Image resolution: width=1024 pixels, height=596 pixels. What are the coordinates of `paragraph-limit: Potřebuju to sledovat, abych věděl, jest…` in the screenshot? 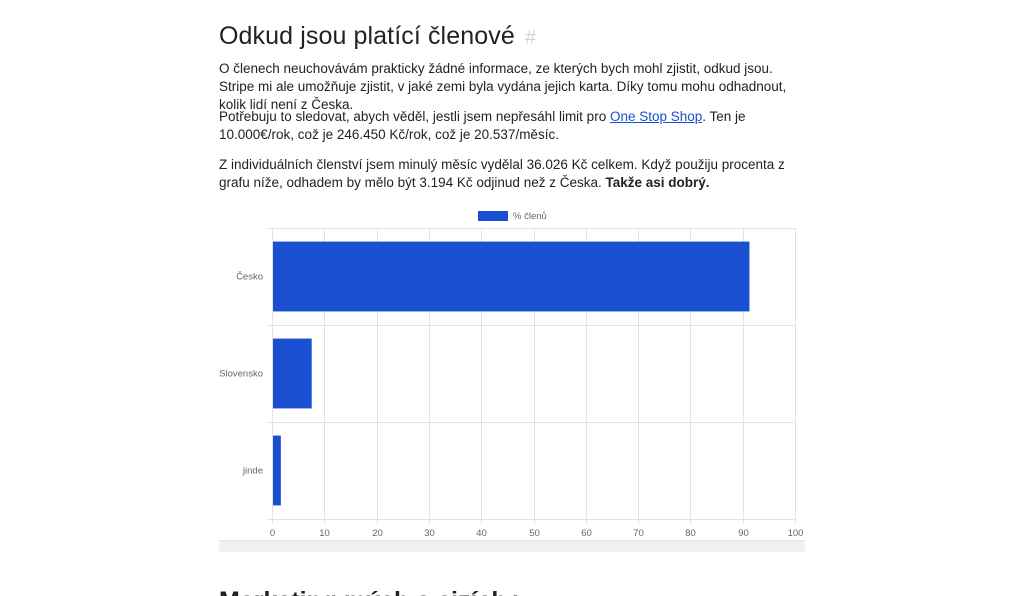 It's located at (514, 126).